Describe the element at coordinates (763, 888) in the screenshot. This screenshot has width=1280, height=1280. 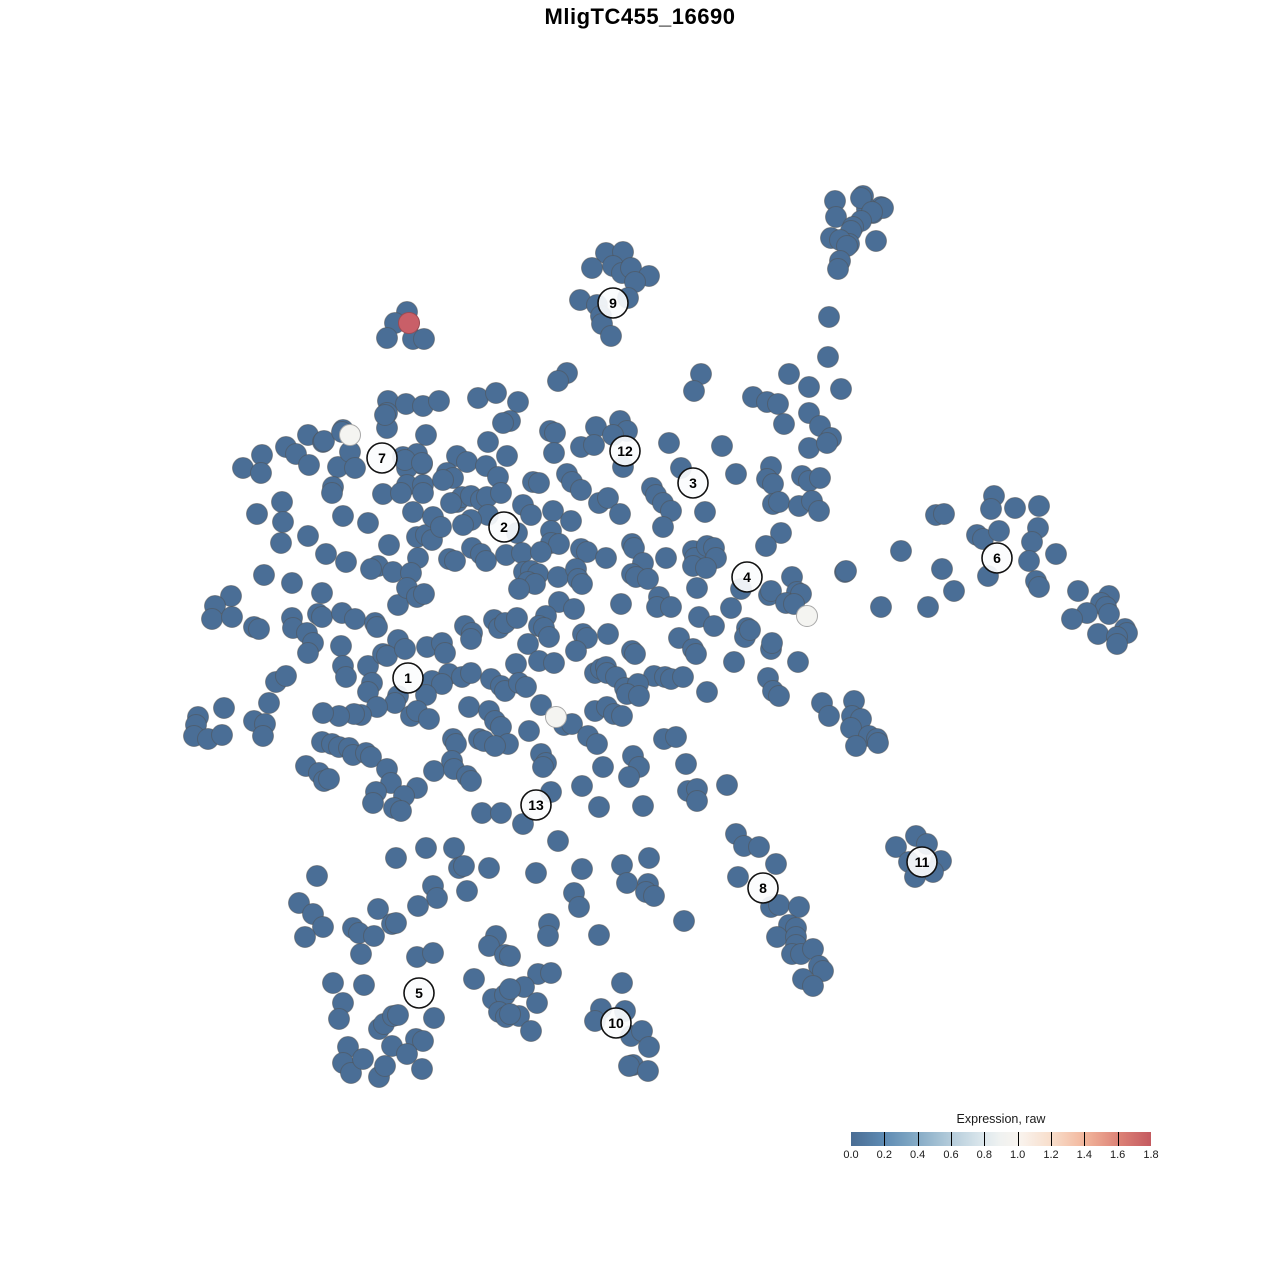
I see `cluster-label-8: 8` at that location.